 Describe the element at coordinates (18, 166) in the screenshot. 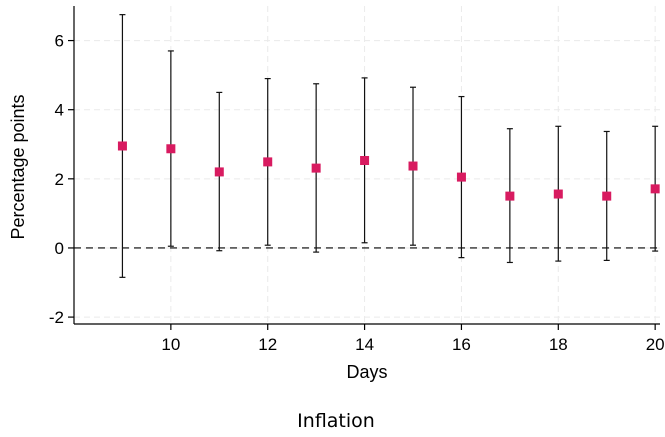

I see `y-axis-title: Percentage points` at that location.